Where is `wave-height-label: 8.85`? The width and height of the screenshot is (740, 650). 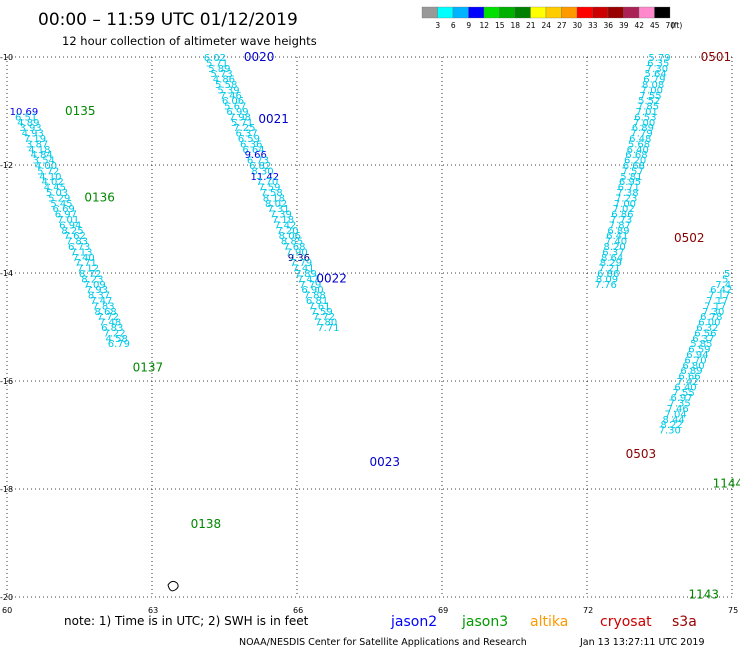 wave-height-label: 8.85 is located at coordinates (292, 242).